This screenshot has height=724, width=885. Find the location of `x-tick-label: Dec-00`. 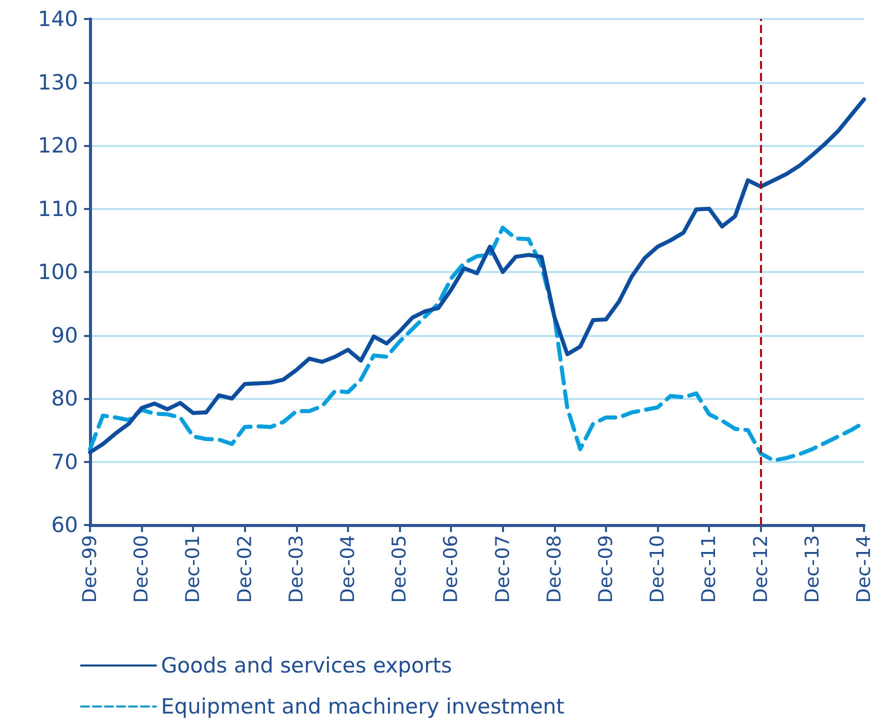

x-tick-label: Dec-00 is located at coordinates (141, 569).